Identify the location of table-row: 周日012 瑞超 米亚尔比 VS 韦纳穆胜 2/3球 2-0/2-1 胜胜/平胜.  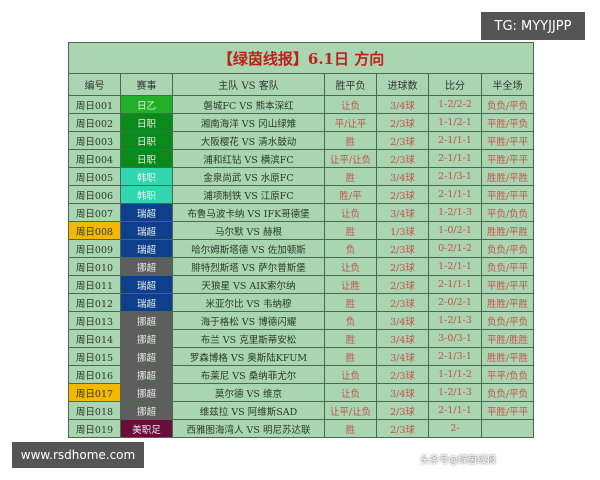
(301, 302).